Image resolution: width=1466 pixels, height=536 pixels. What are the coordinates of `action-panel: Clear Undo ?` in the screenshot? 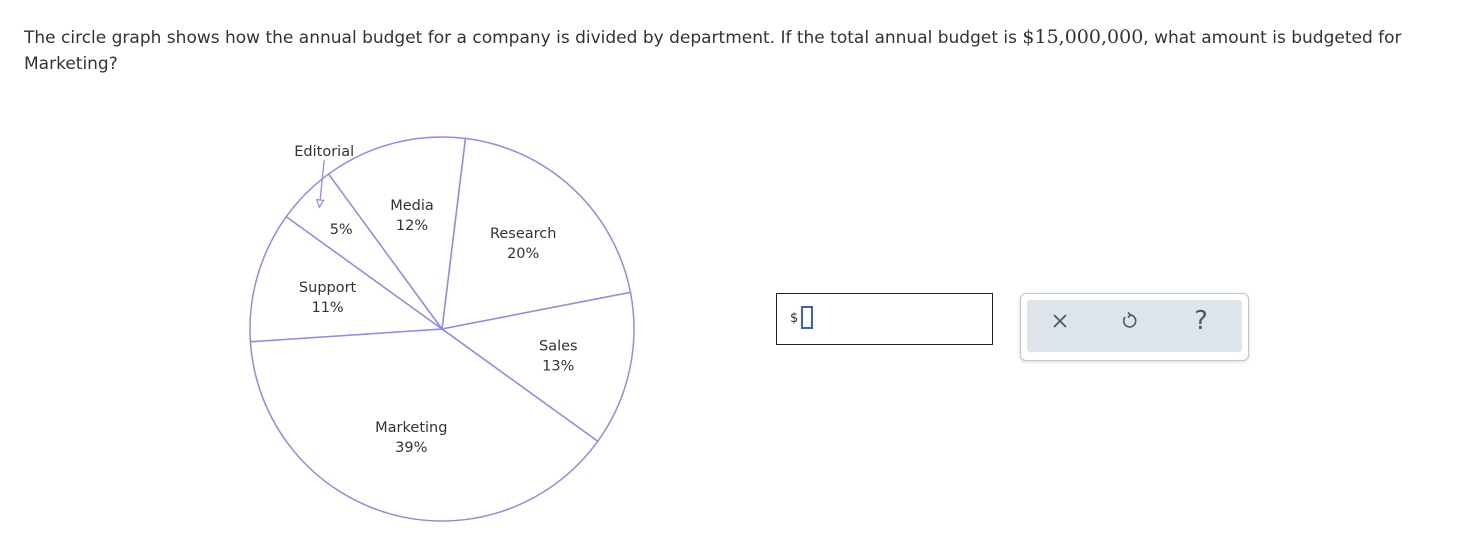 It's located at (1134, 327).